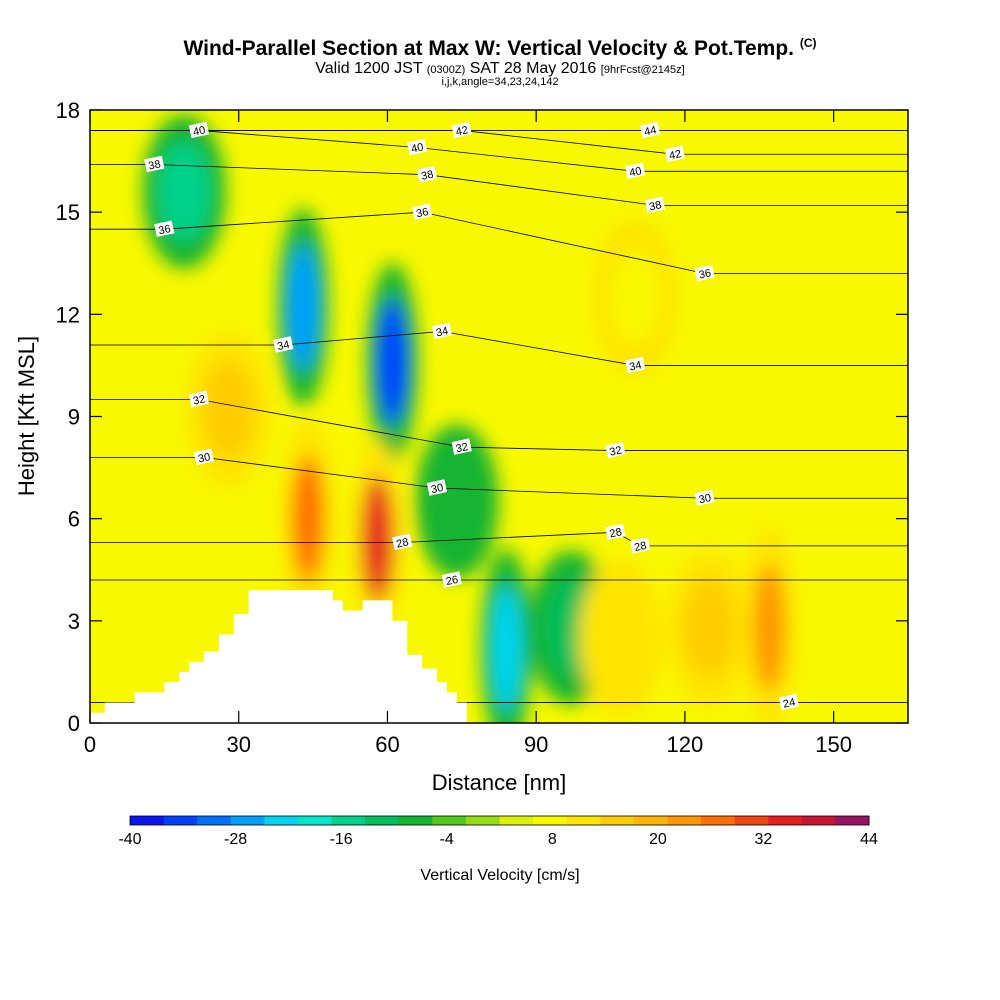  I want to click on colorbar-tick-label: 20, so click(658, 839).